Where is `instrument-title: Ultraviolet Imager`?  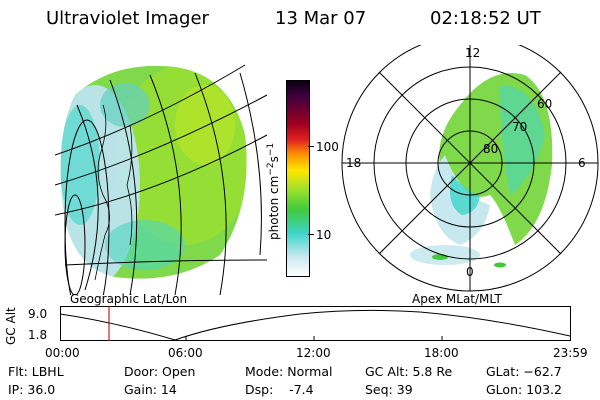 instrument-title: Ultraviolet Imager is located at coordinates (127, 18).